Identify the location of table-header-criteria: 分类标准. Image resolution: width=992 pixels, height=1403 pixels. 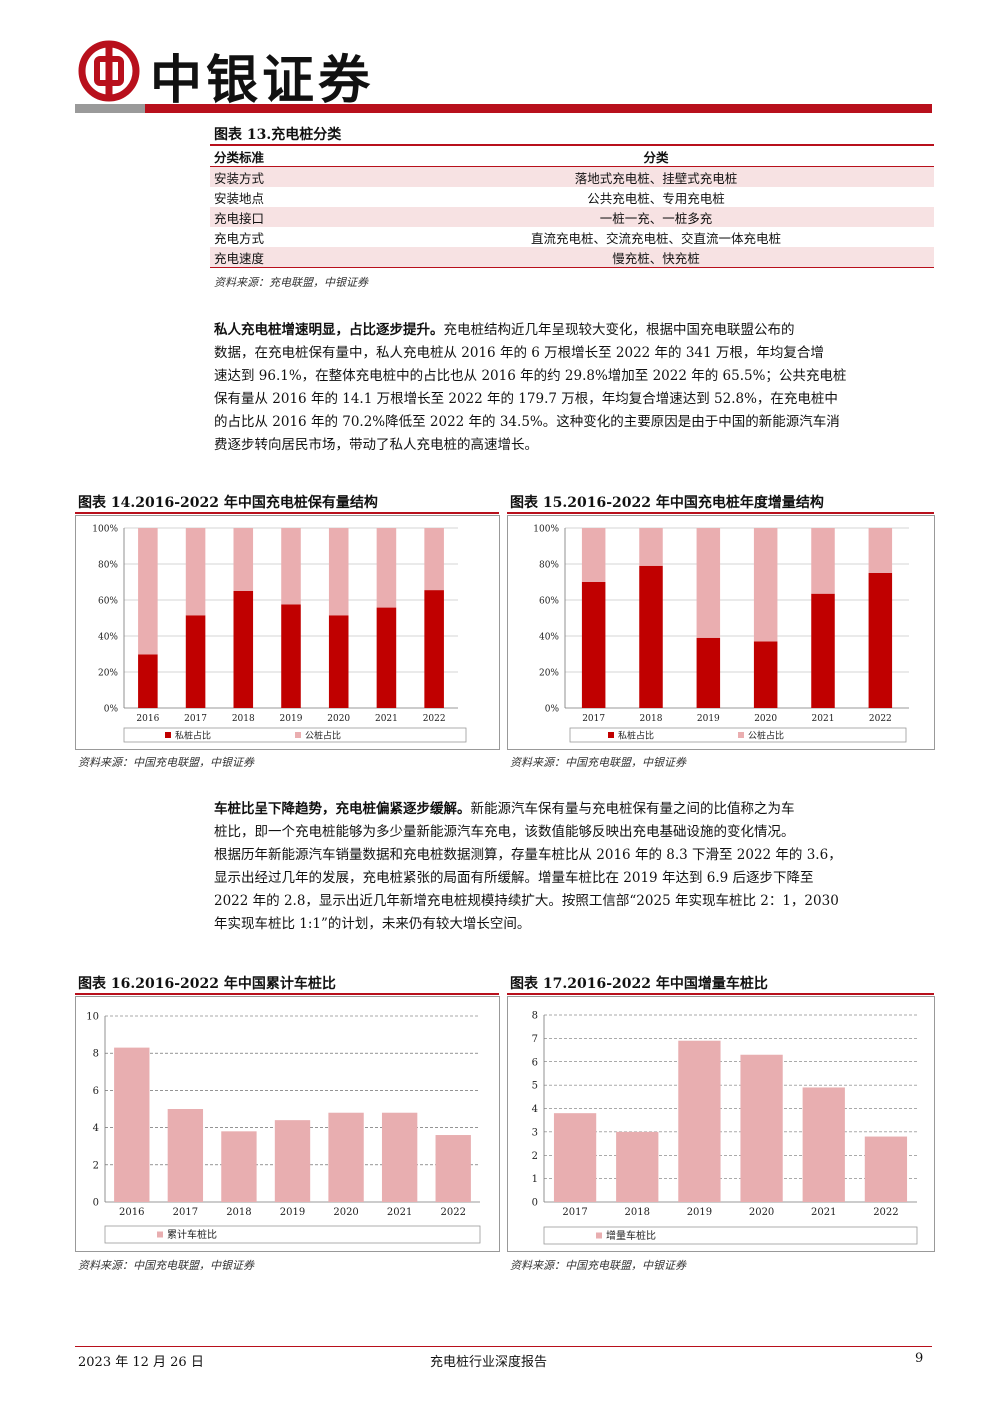
(294, 156).